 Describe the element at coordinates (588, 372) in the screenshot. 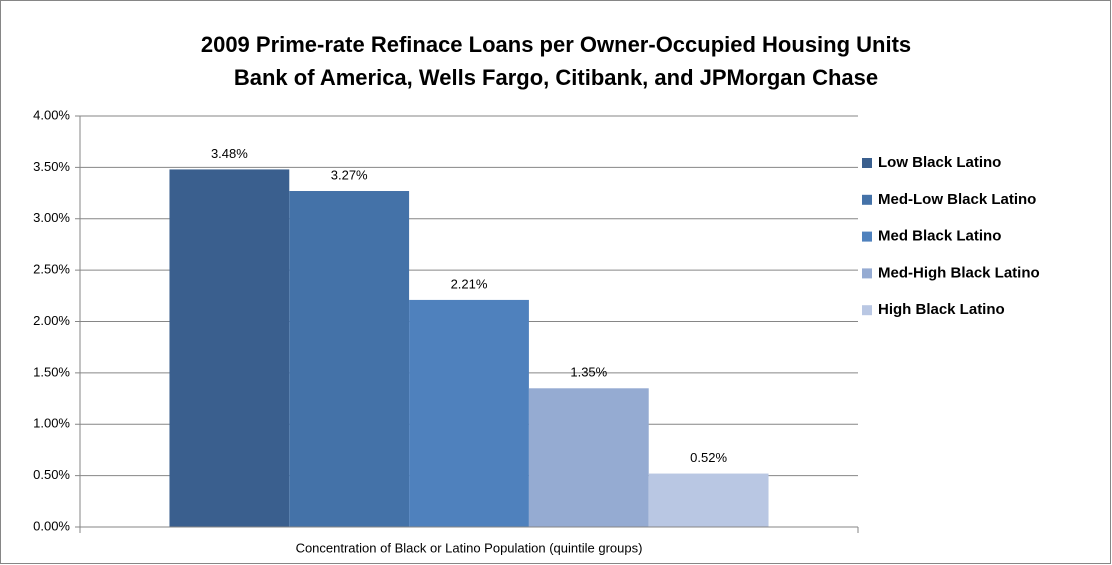

I see `data-label: 1.35%` at that location.